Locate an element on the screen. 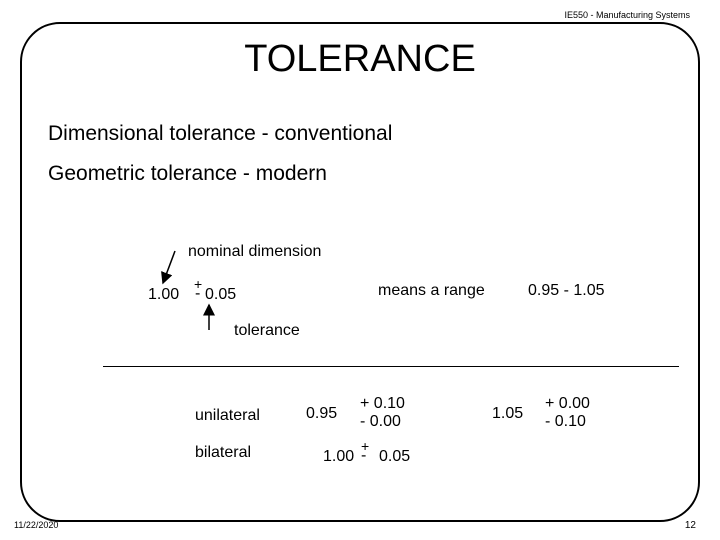  unilateral-ex1-lower: - 0.00 is located at coordinates (380, 421).